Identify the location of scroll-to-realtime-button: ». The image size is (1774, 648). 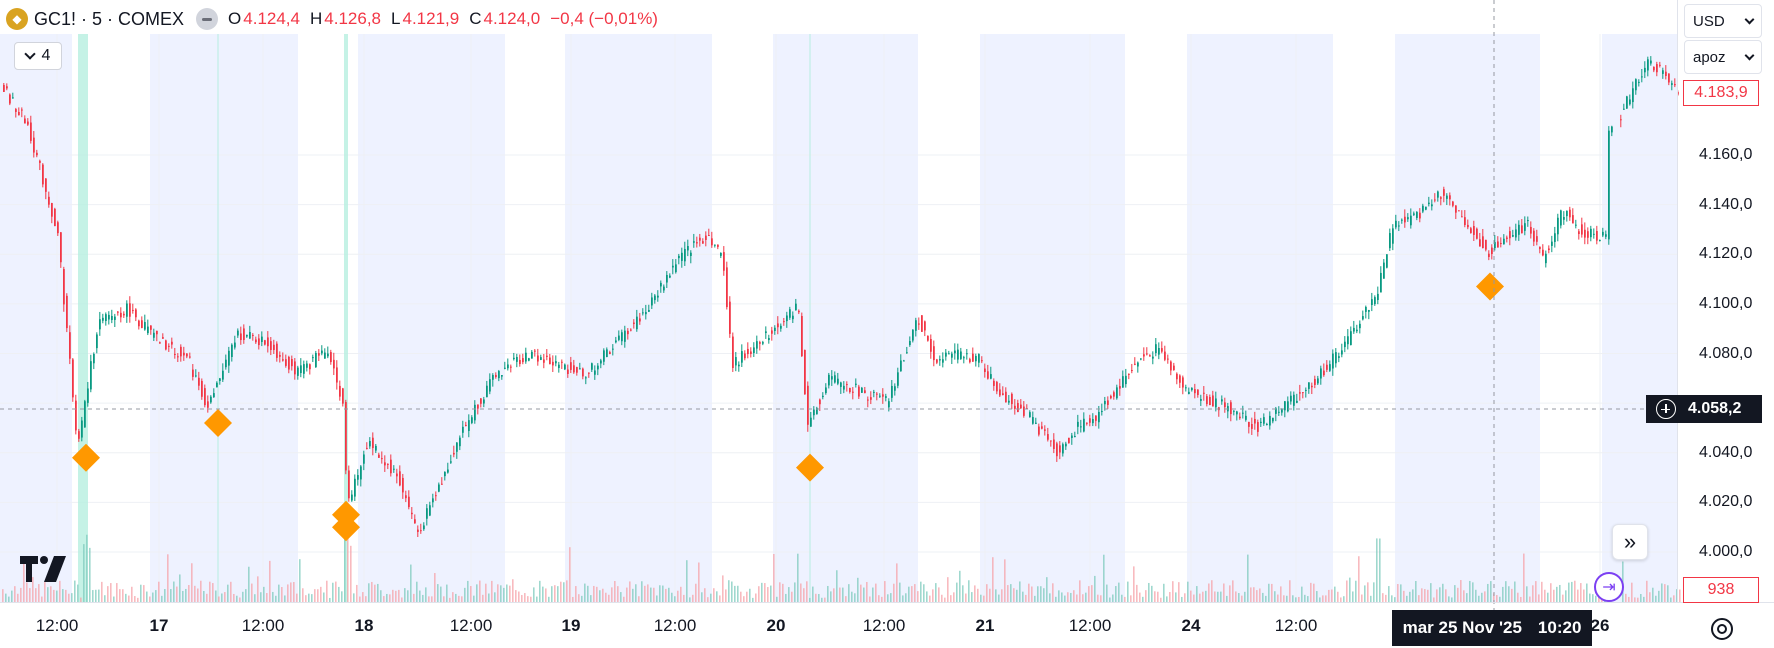
(1630, 542).